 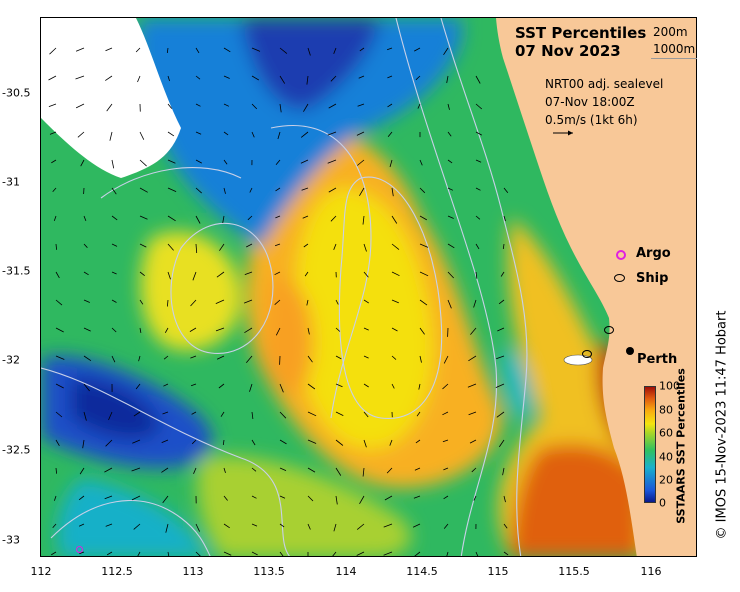 I want to click on x-tick-label: 112.5, so click(x=117, y=571).